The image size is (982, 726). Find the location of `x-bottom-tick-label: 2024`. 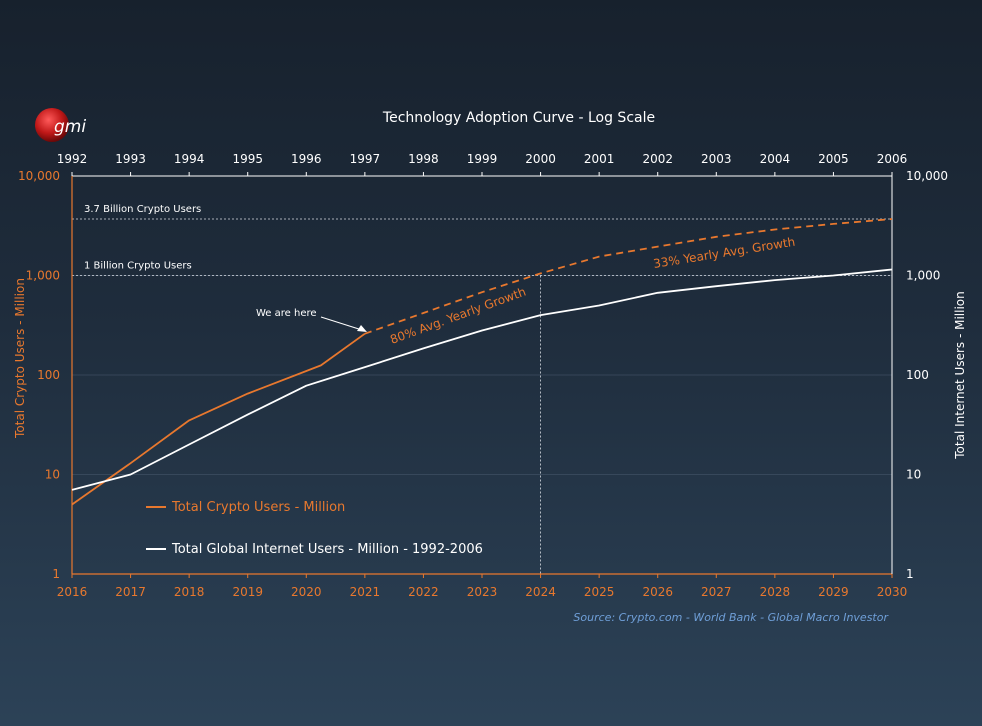

x-bottom-tick-label: 2024 is located at coordinates (540, 592).